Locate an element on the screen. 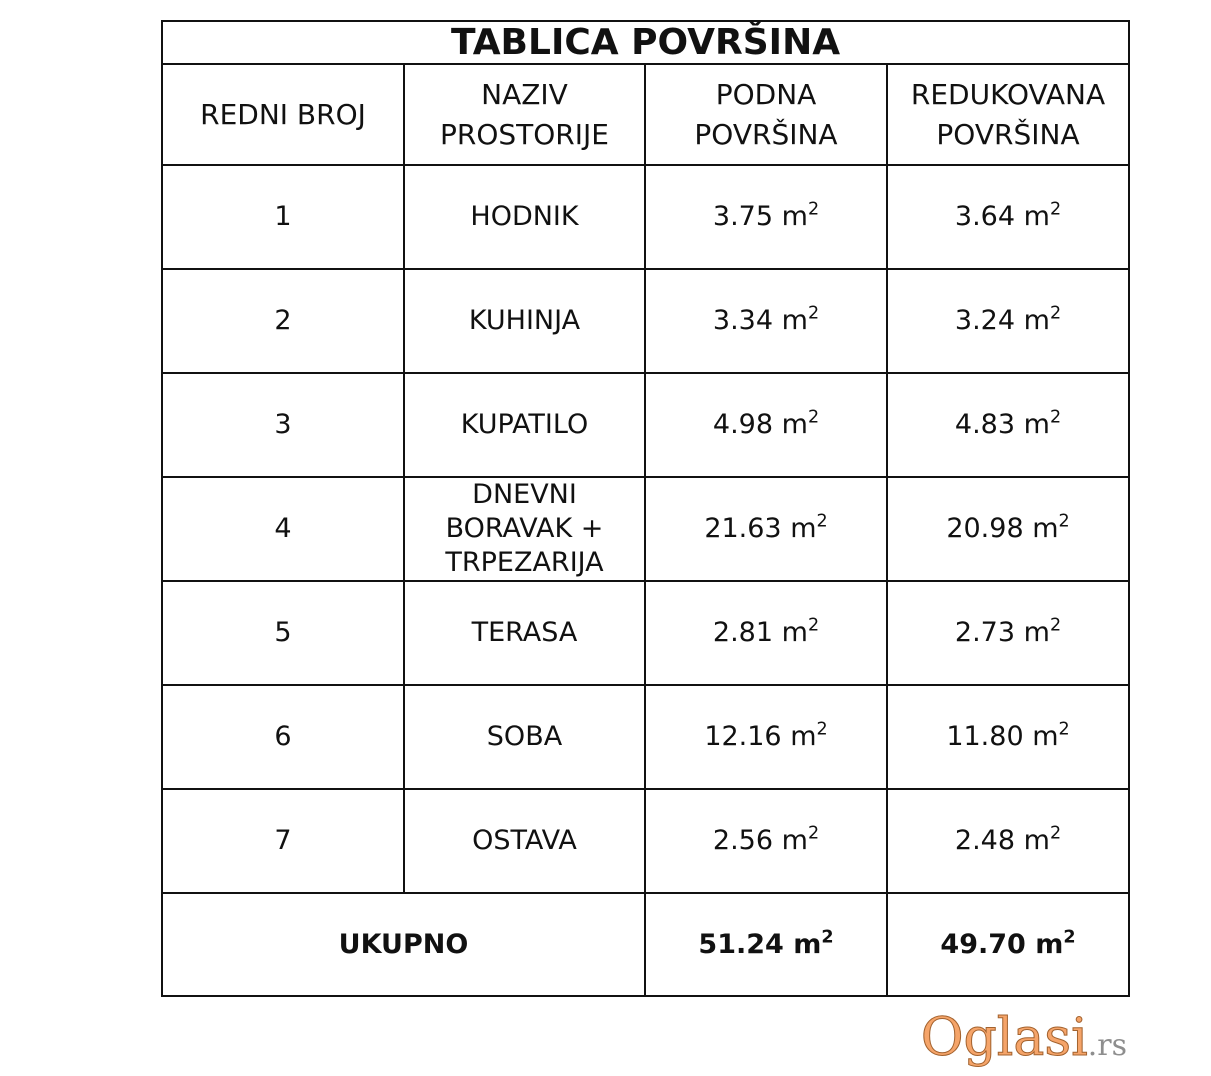 Image resolution: width=1211 pixels, height=1076 pixels. reduced-area: 4.83 m2 is located at coordinates (1008, 425).